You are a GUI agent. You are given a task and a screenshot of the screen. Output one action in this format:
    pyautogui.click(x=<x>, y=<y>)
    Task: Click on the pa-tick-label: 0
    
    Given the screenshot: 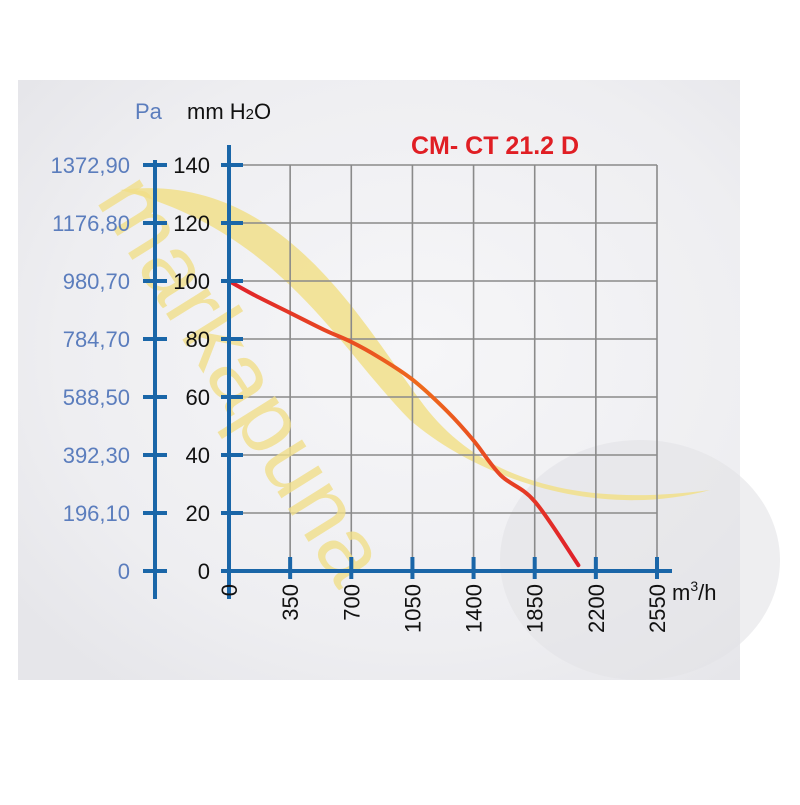 What is the action you would take?
    pyautogui.click(x=124, y=571)
    